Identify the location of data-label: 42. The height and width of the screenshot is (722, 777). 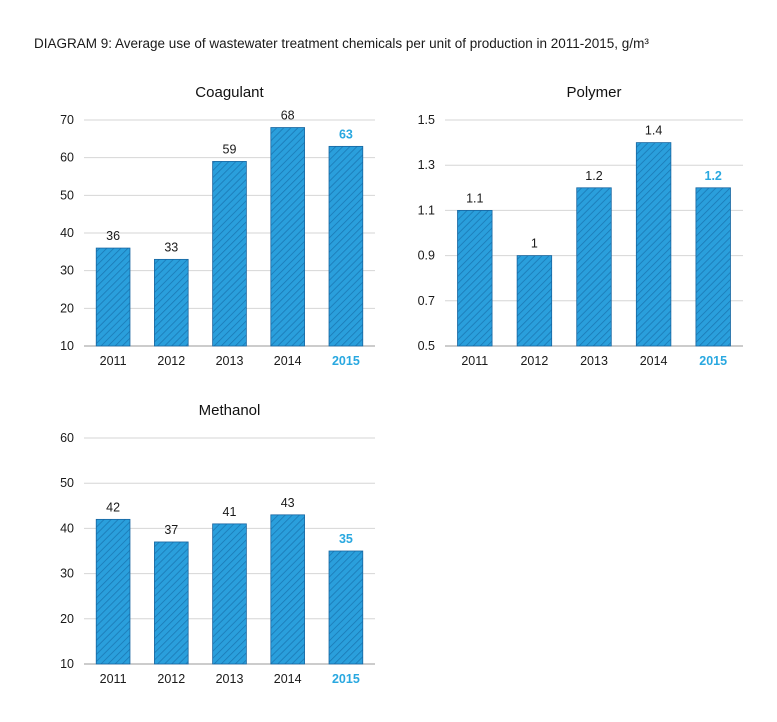
(113, 507).